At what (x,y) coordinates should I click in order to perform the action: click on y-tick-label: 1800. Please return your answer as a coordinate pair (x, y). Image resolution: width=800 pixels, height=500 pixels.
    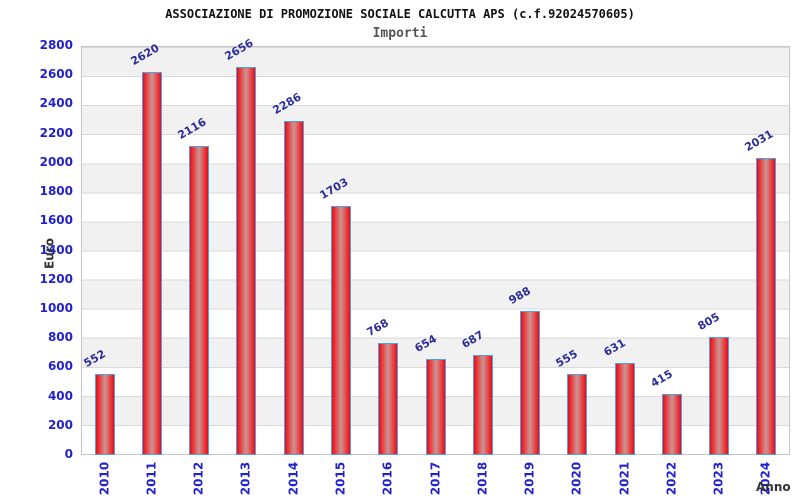
    Looking at the image, I should click on (56, 191).